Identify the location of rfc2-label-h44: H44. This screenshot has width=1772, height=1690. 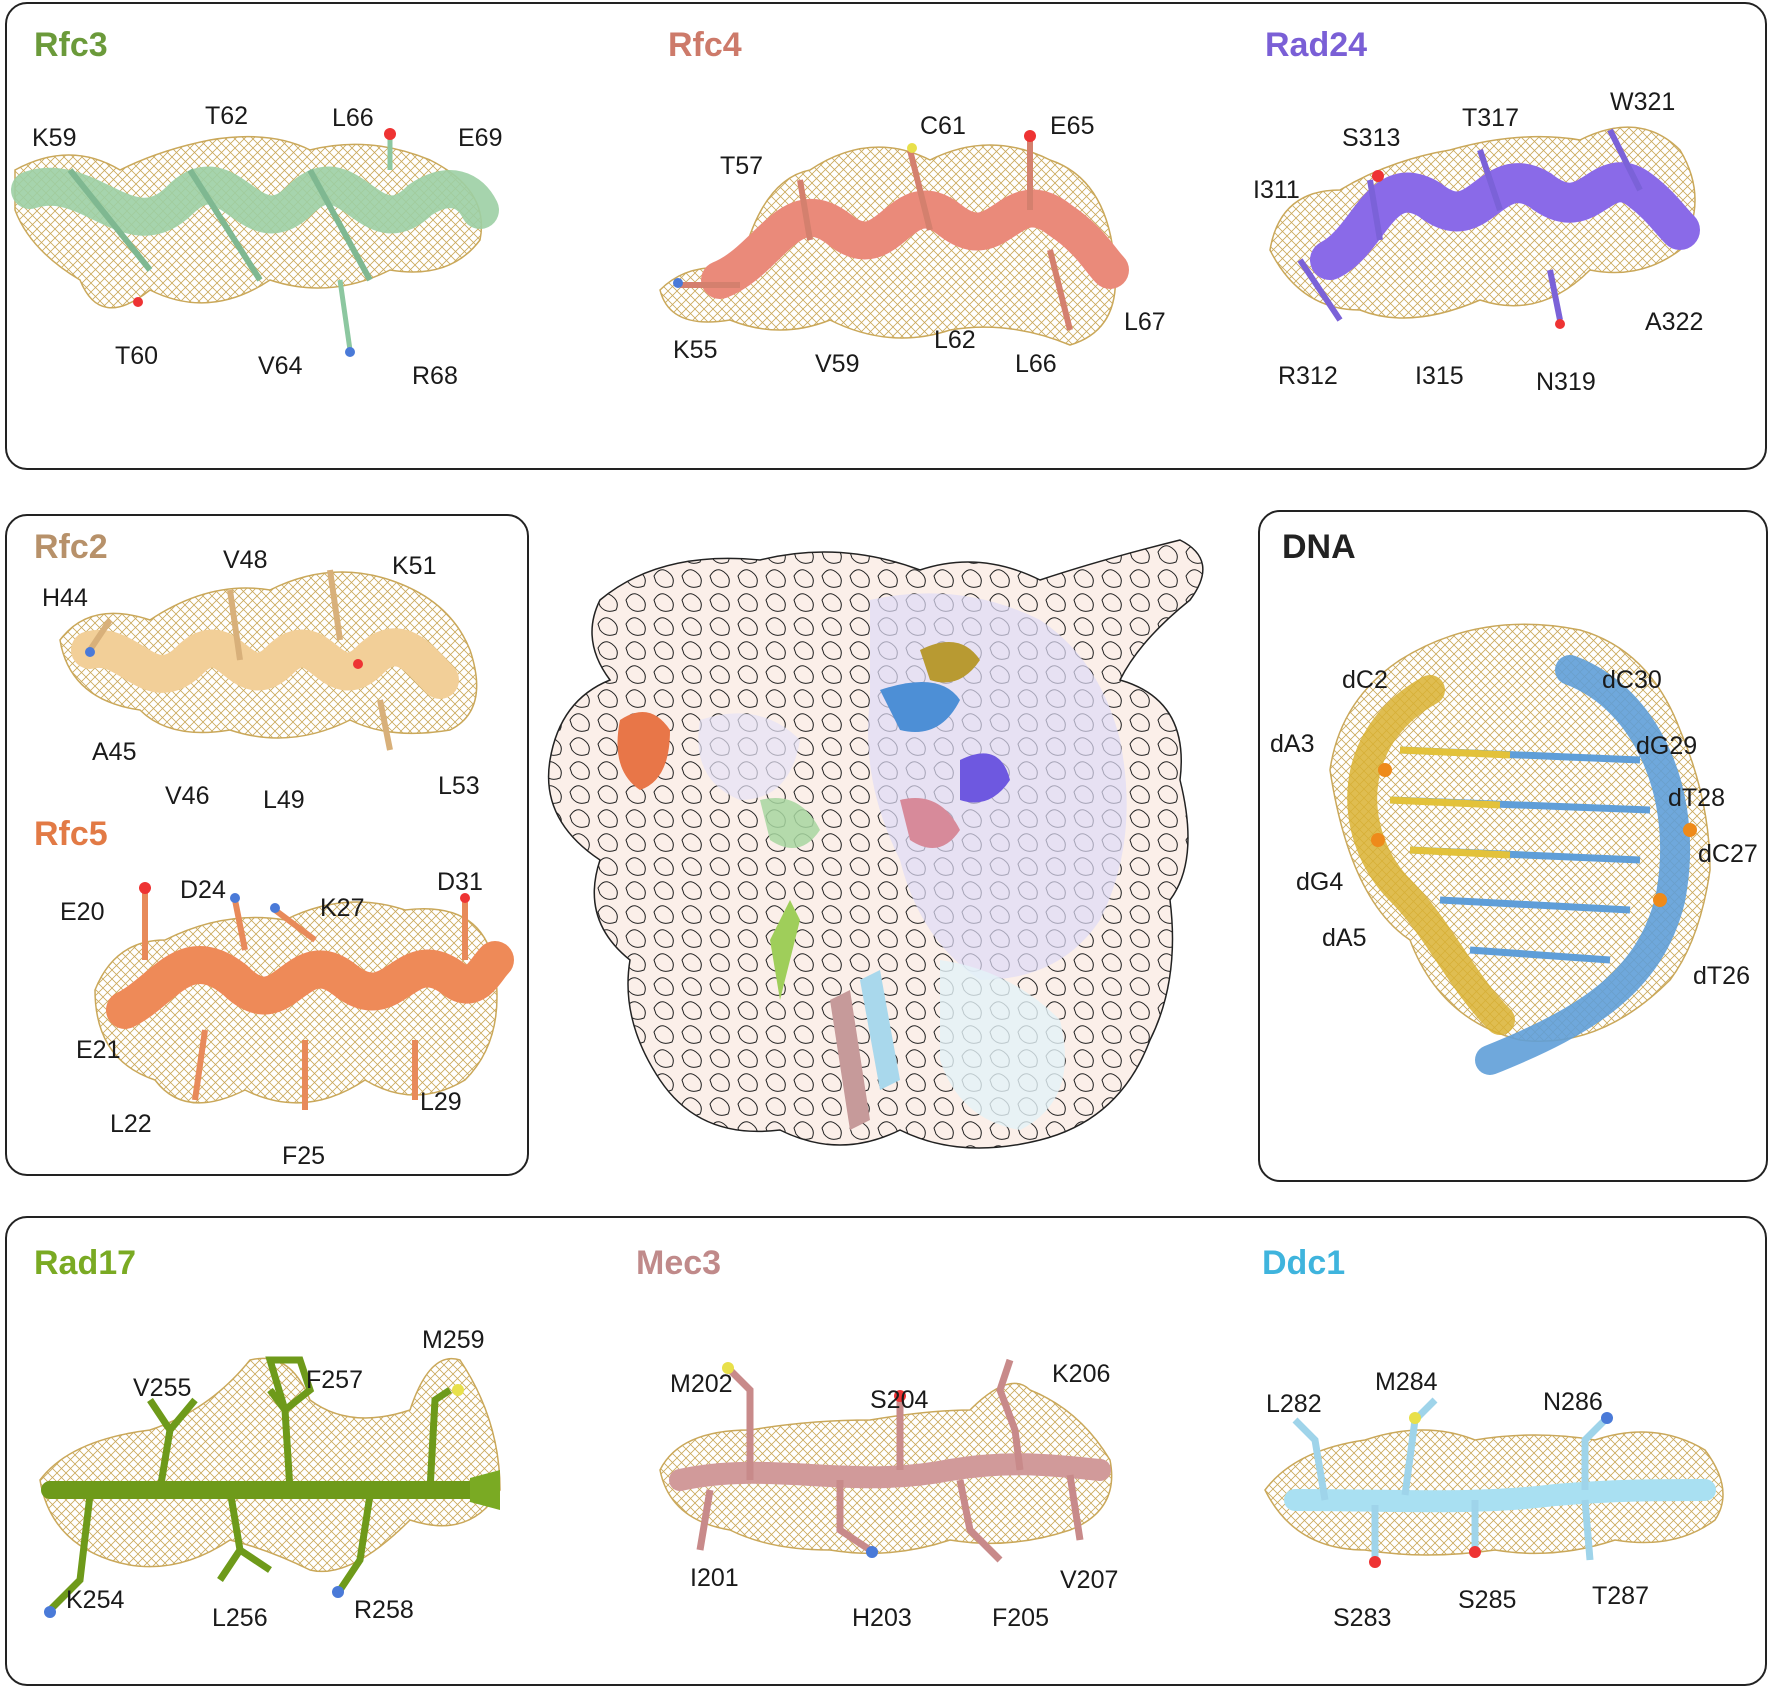
(65, 598).